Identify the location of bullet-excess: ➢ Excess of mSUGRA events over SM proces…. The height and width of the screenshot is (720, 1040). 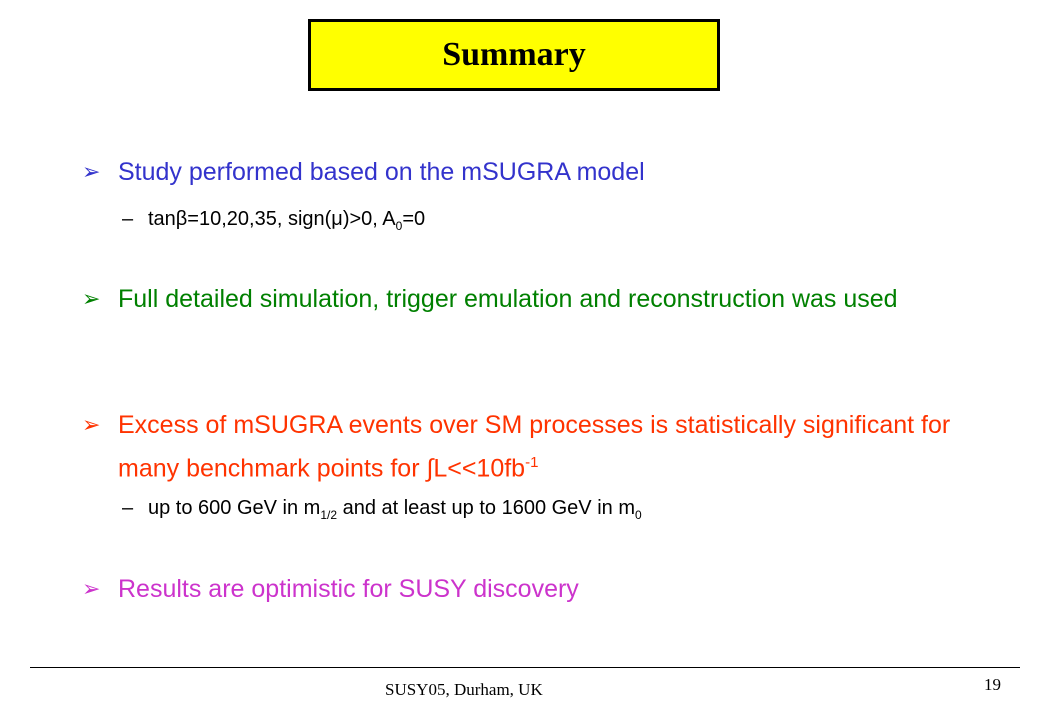
(530, 446).